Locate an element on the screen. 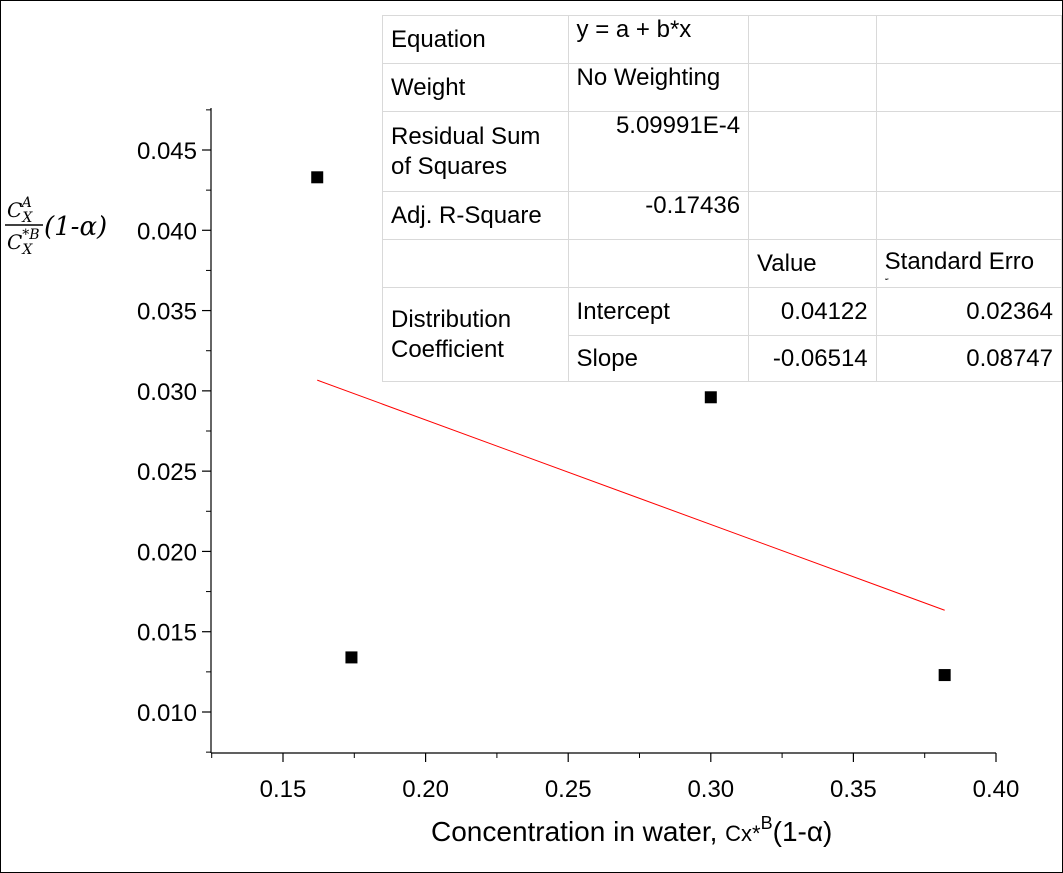 The height and width of the screenshot is (873, 1063). y-tick-label: 0.015 is located at coordinates (167, 633).